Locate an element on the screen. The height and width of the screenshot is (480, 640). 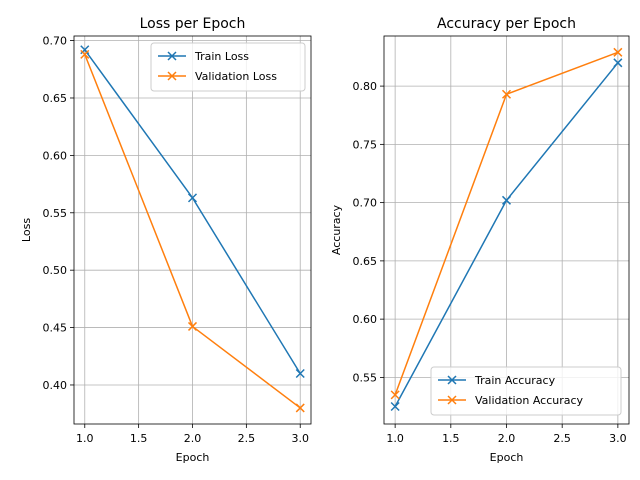
legend-item: Validation Loss is located at coordinates (217, 76).